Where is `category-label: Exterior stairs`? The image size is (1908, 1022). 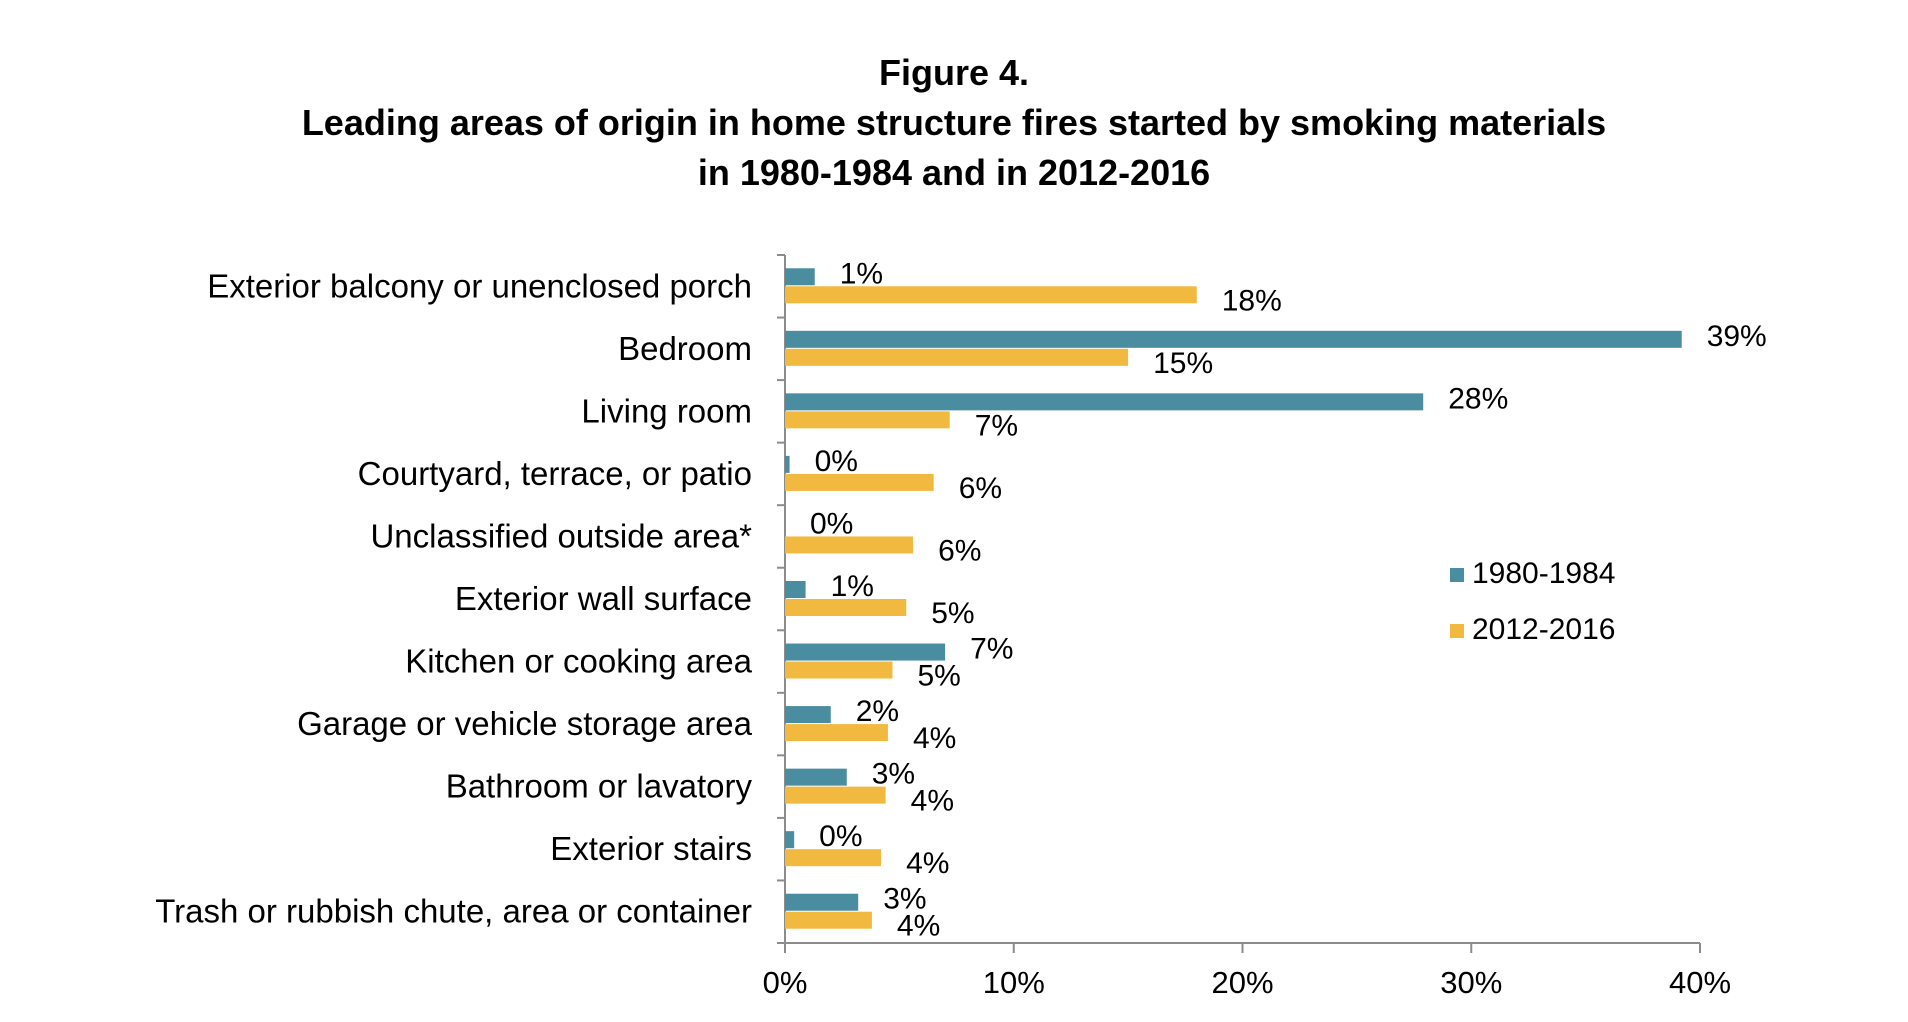
category-label: Exterior stairs is located at coordinates (651, 848).